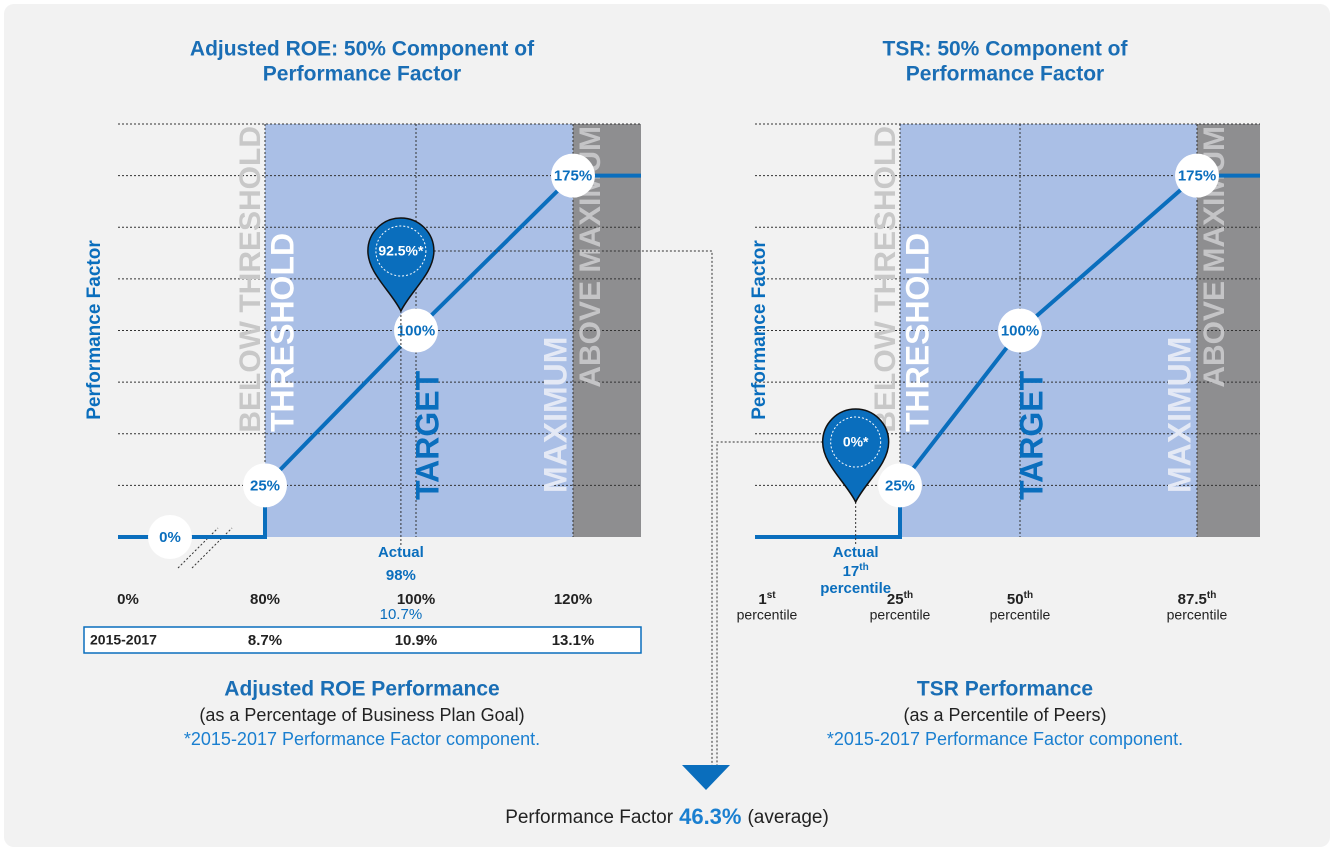 The image size is (1334, 856). What do you see at coordinates (1005, 689) in the screenshot?
I see `x-axis-title: TSR Performance` at bounding box center [1005, 689].